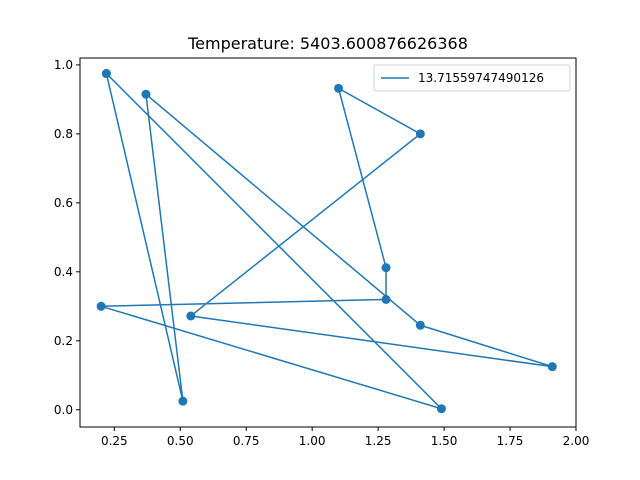 Image resolution: width=640 pixels, height=480 pixels. What do you see at coordinates (444, 441) in the screenshot?
I see `x-tick-label: 1.50` at bounding box center [444, 441].